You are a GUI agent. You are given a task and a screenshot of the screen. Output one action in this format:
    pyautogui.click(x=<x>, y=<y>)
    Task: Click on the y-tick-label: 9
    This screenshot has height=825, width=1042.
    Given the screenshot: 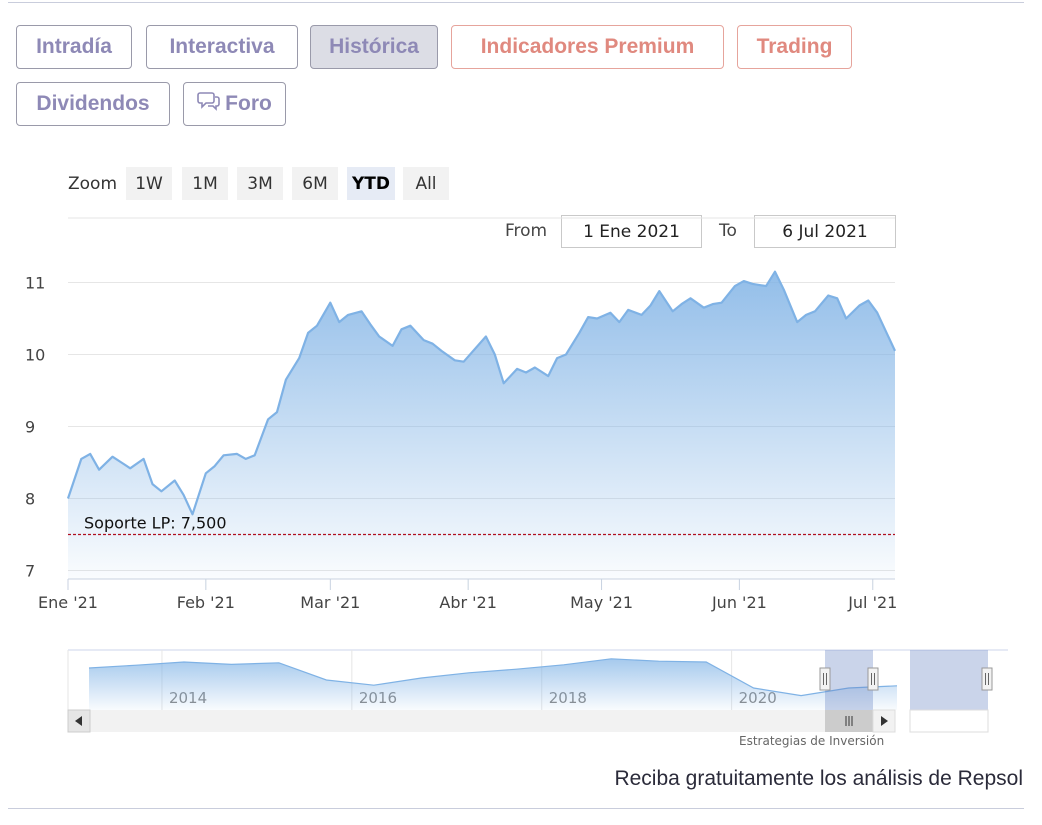 What is the action you would take?
    pyautogui.click(x=30, y=427)
    